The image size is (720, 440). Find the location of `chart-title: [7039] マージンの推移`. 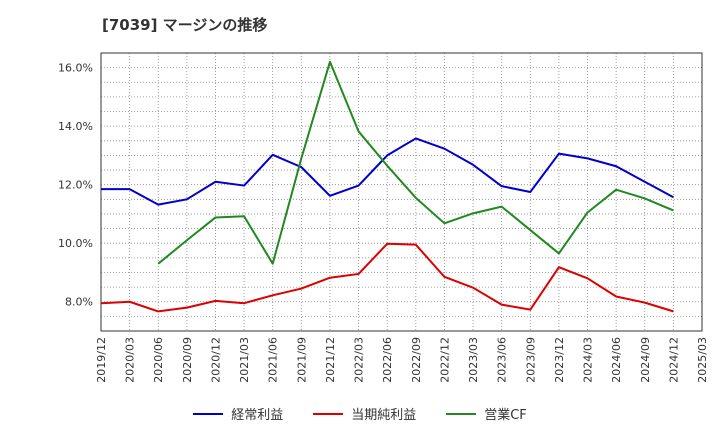

chart-title: [7039] マージンの推移 is located at coordinates (185, 25).